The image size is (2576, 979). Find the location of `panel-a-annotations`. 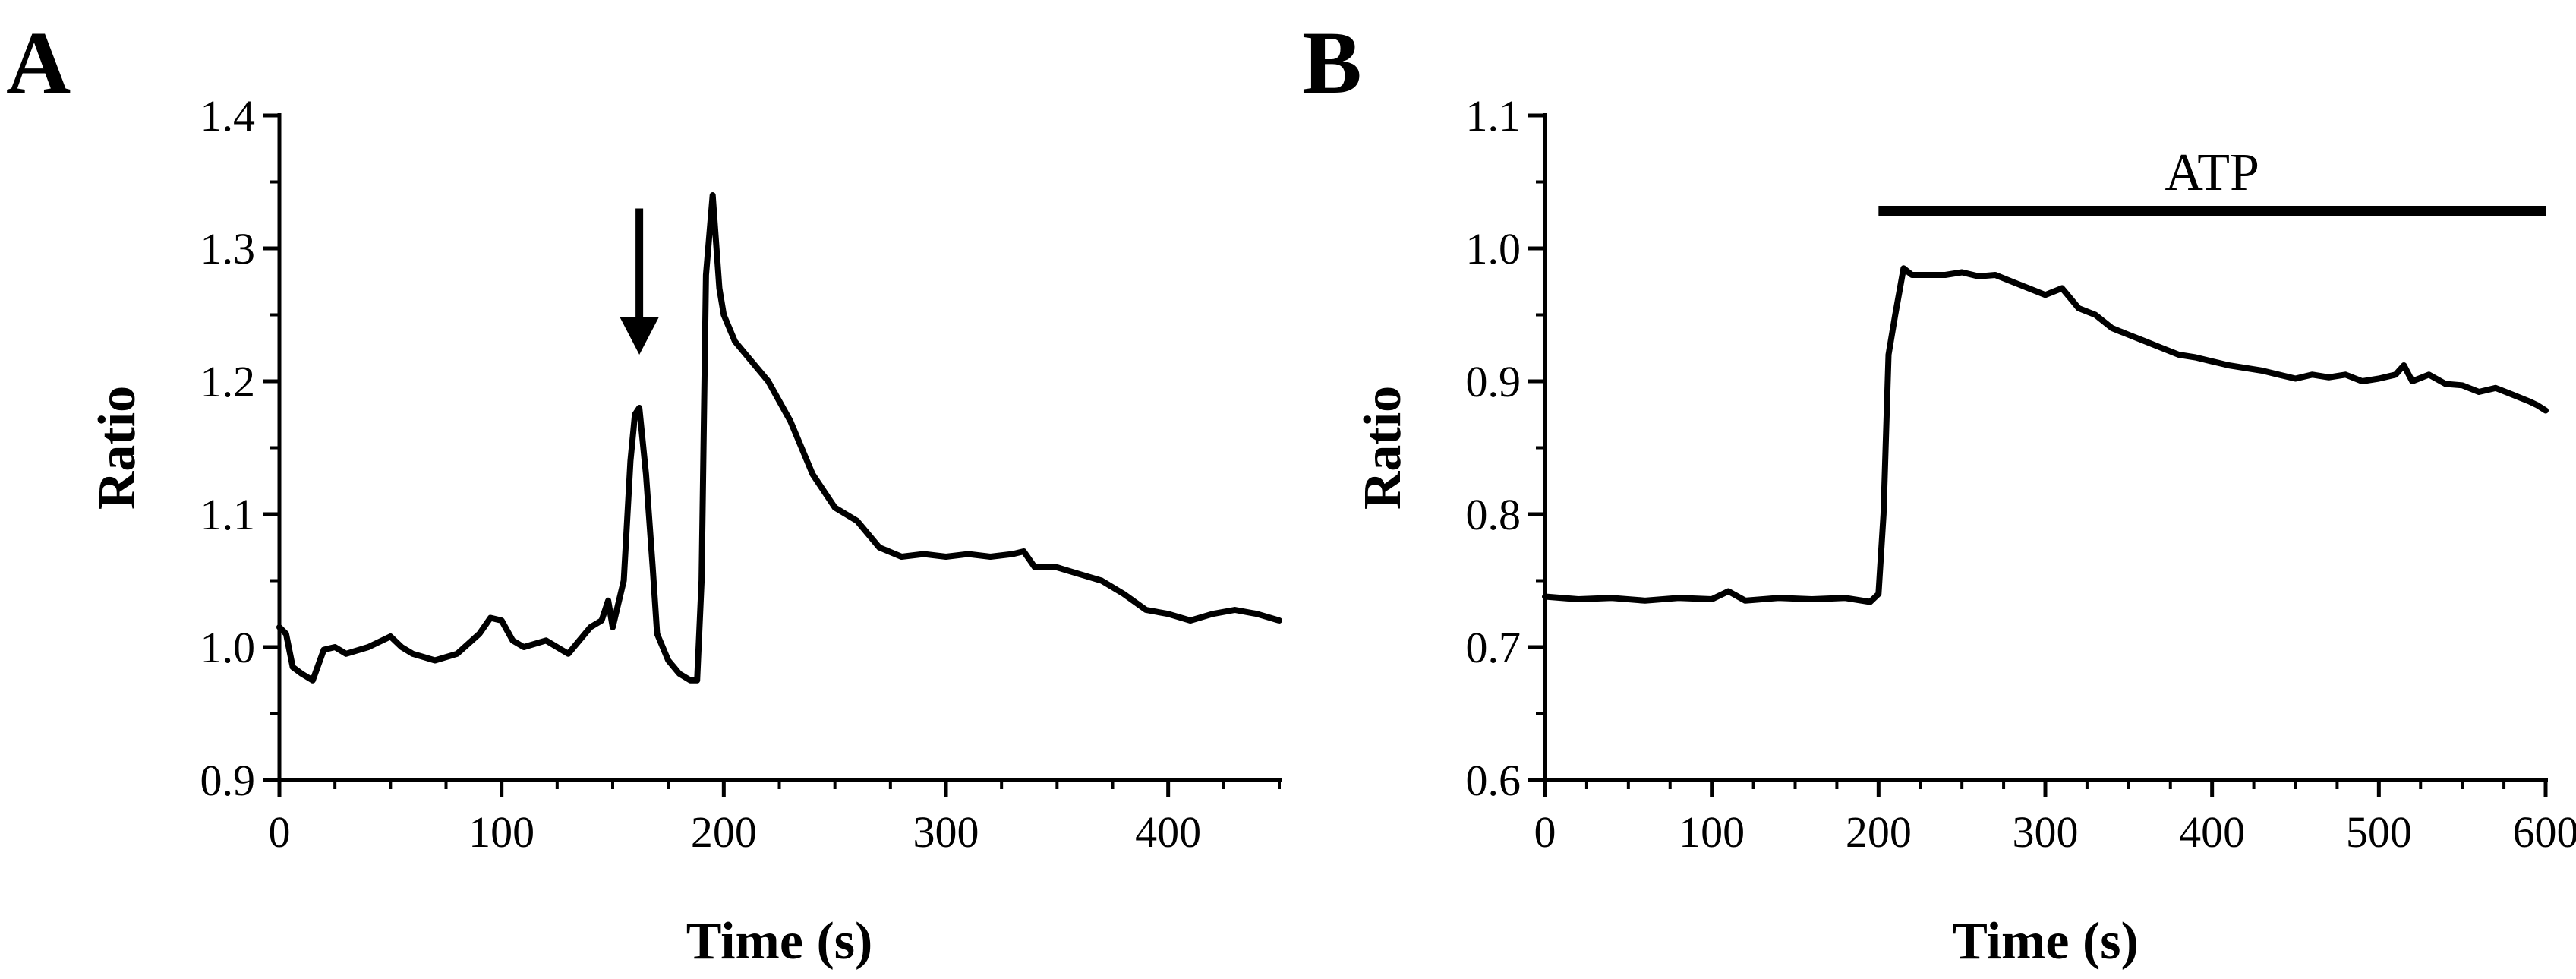

panel-a-annotations is located at coordinates (640, 281).